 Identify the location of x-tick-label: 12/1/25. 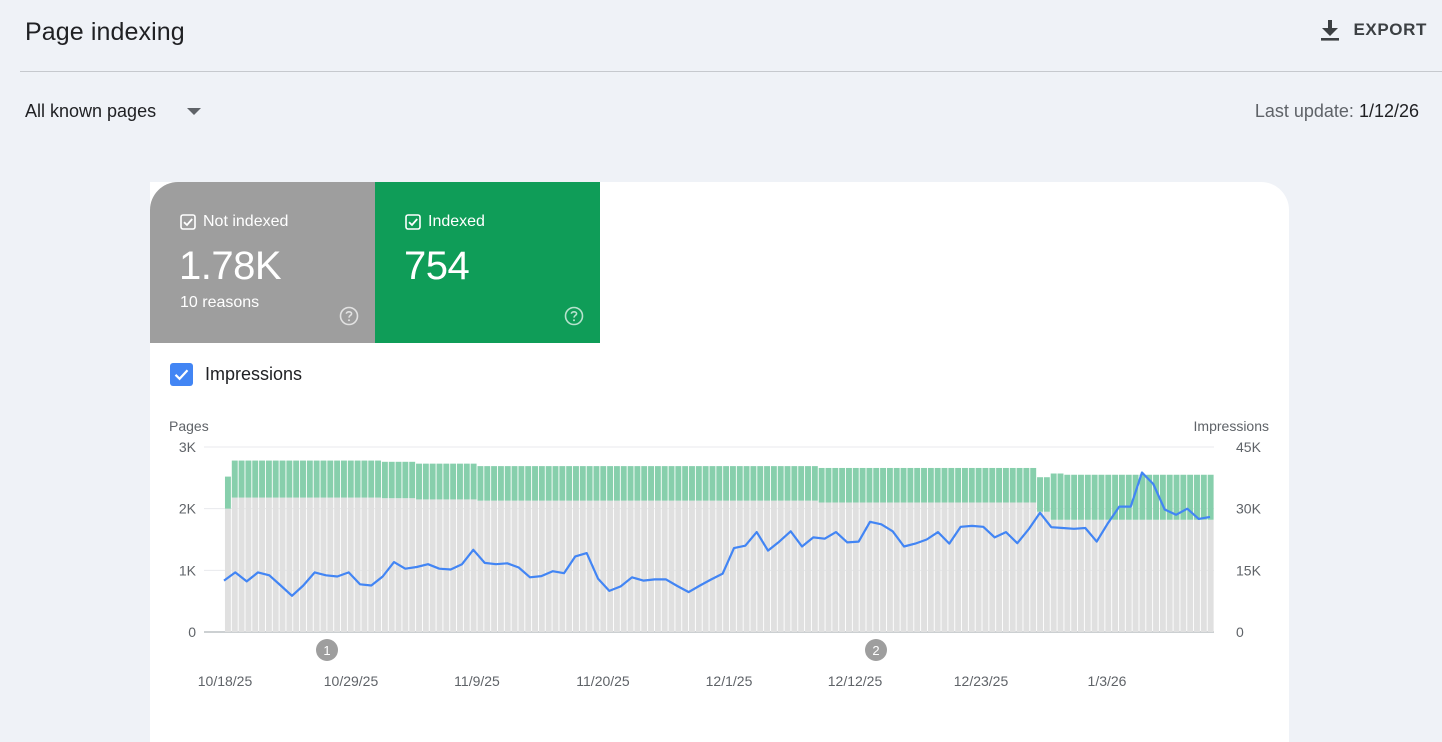
(729, 681).